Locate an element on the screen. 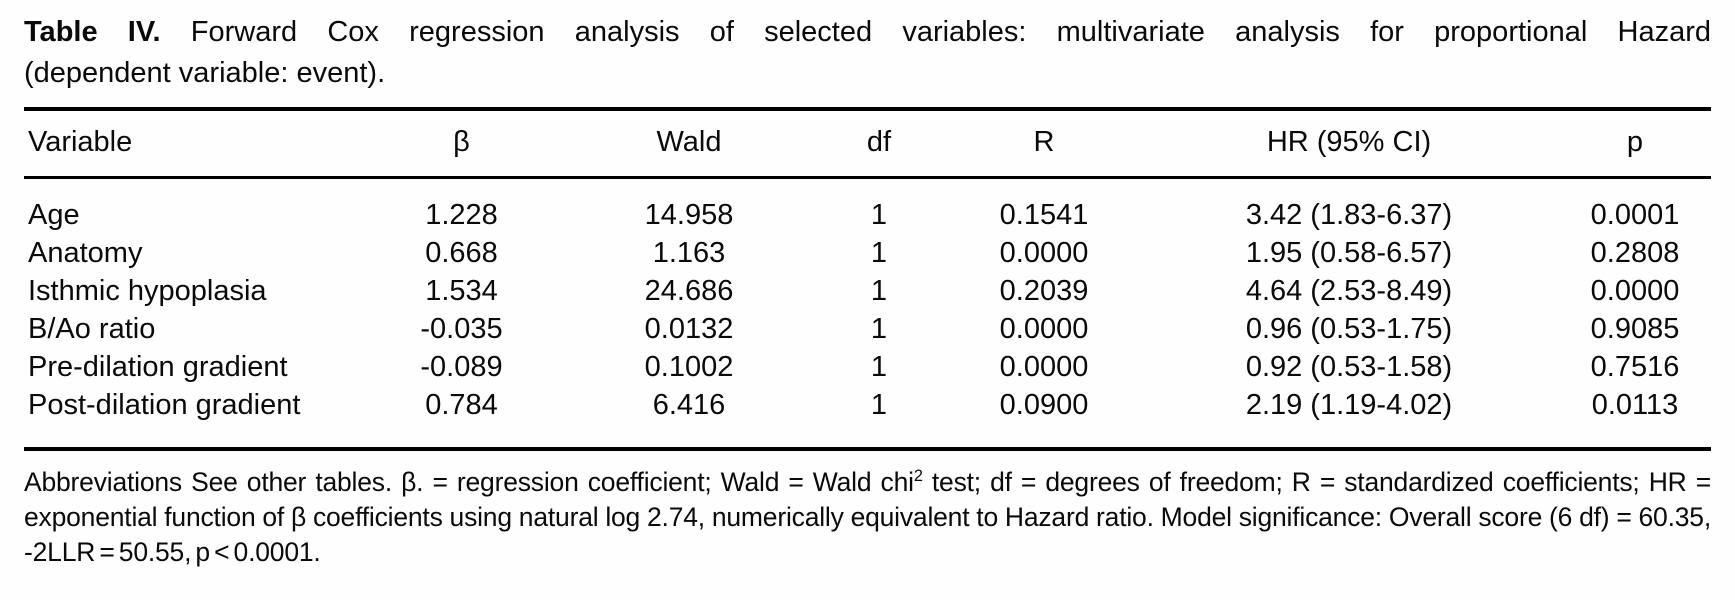 The width and height of the screenshot is (1735, 600). caption-line-2: (dependent variable: event). is located at coordinates (205, 73).